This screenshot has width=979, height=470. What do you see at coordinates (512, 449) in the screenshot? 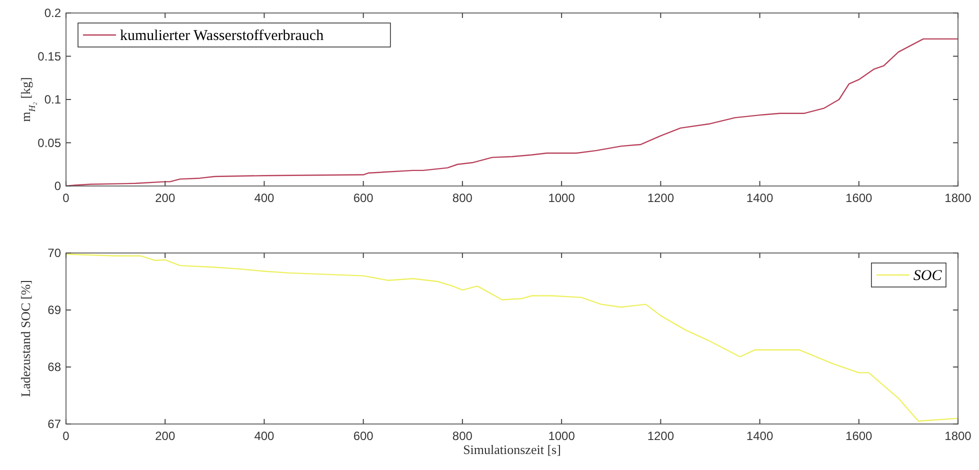
I see `x-axis-title: Simulationszeit [s]` at bounding box center [512, 449].